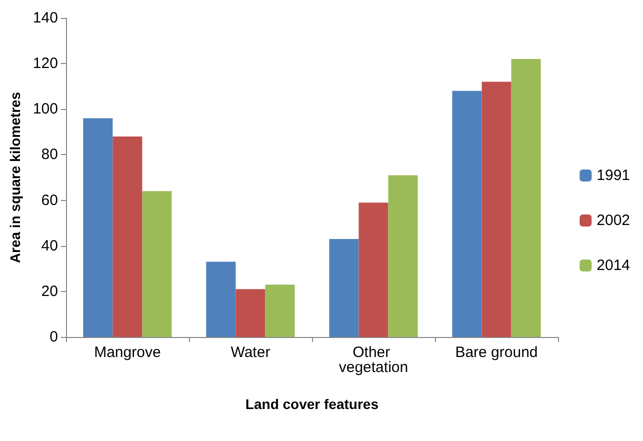 This screenshot has width=643, height=441. I want to click on y-tick-label: 0, so click(54, 337).